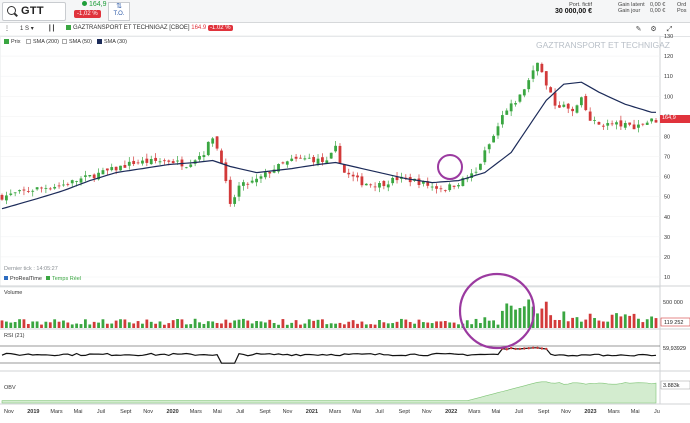 This screenshot has height=423, width=690. What do you see at coordinates (68, 27) in the screenshot?
I see `instrument-color-icon` at bounding box center [68, 27].